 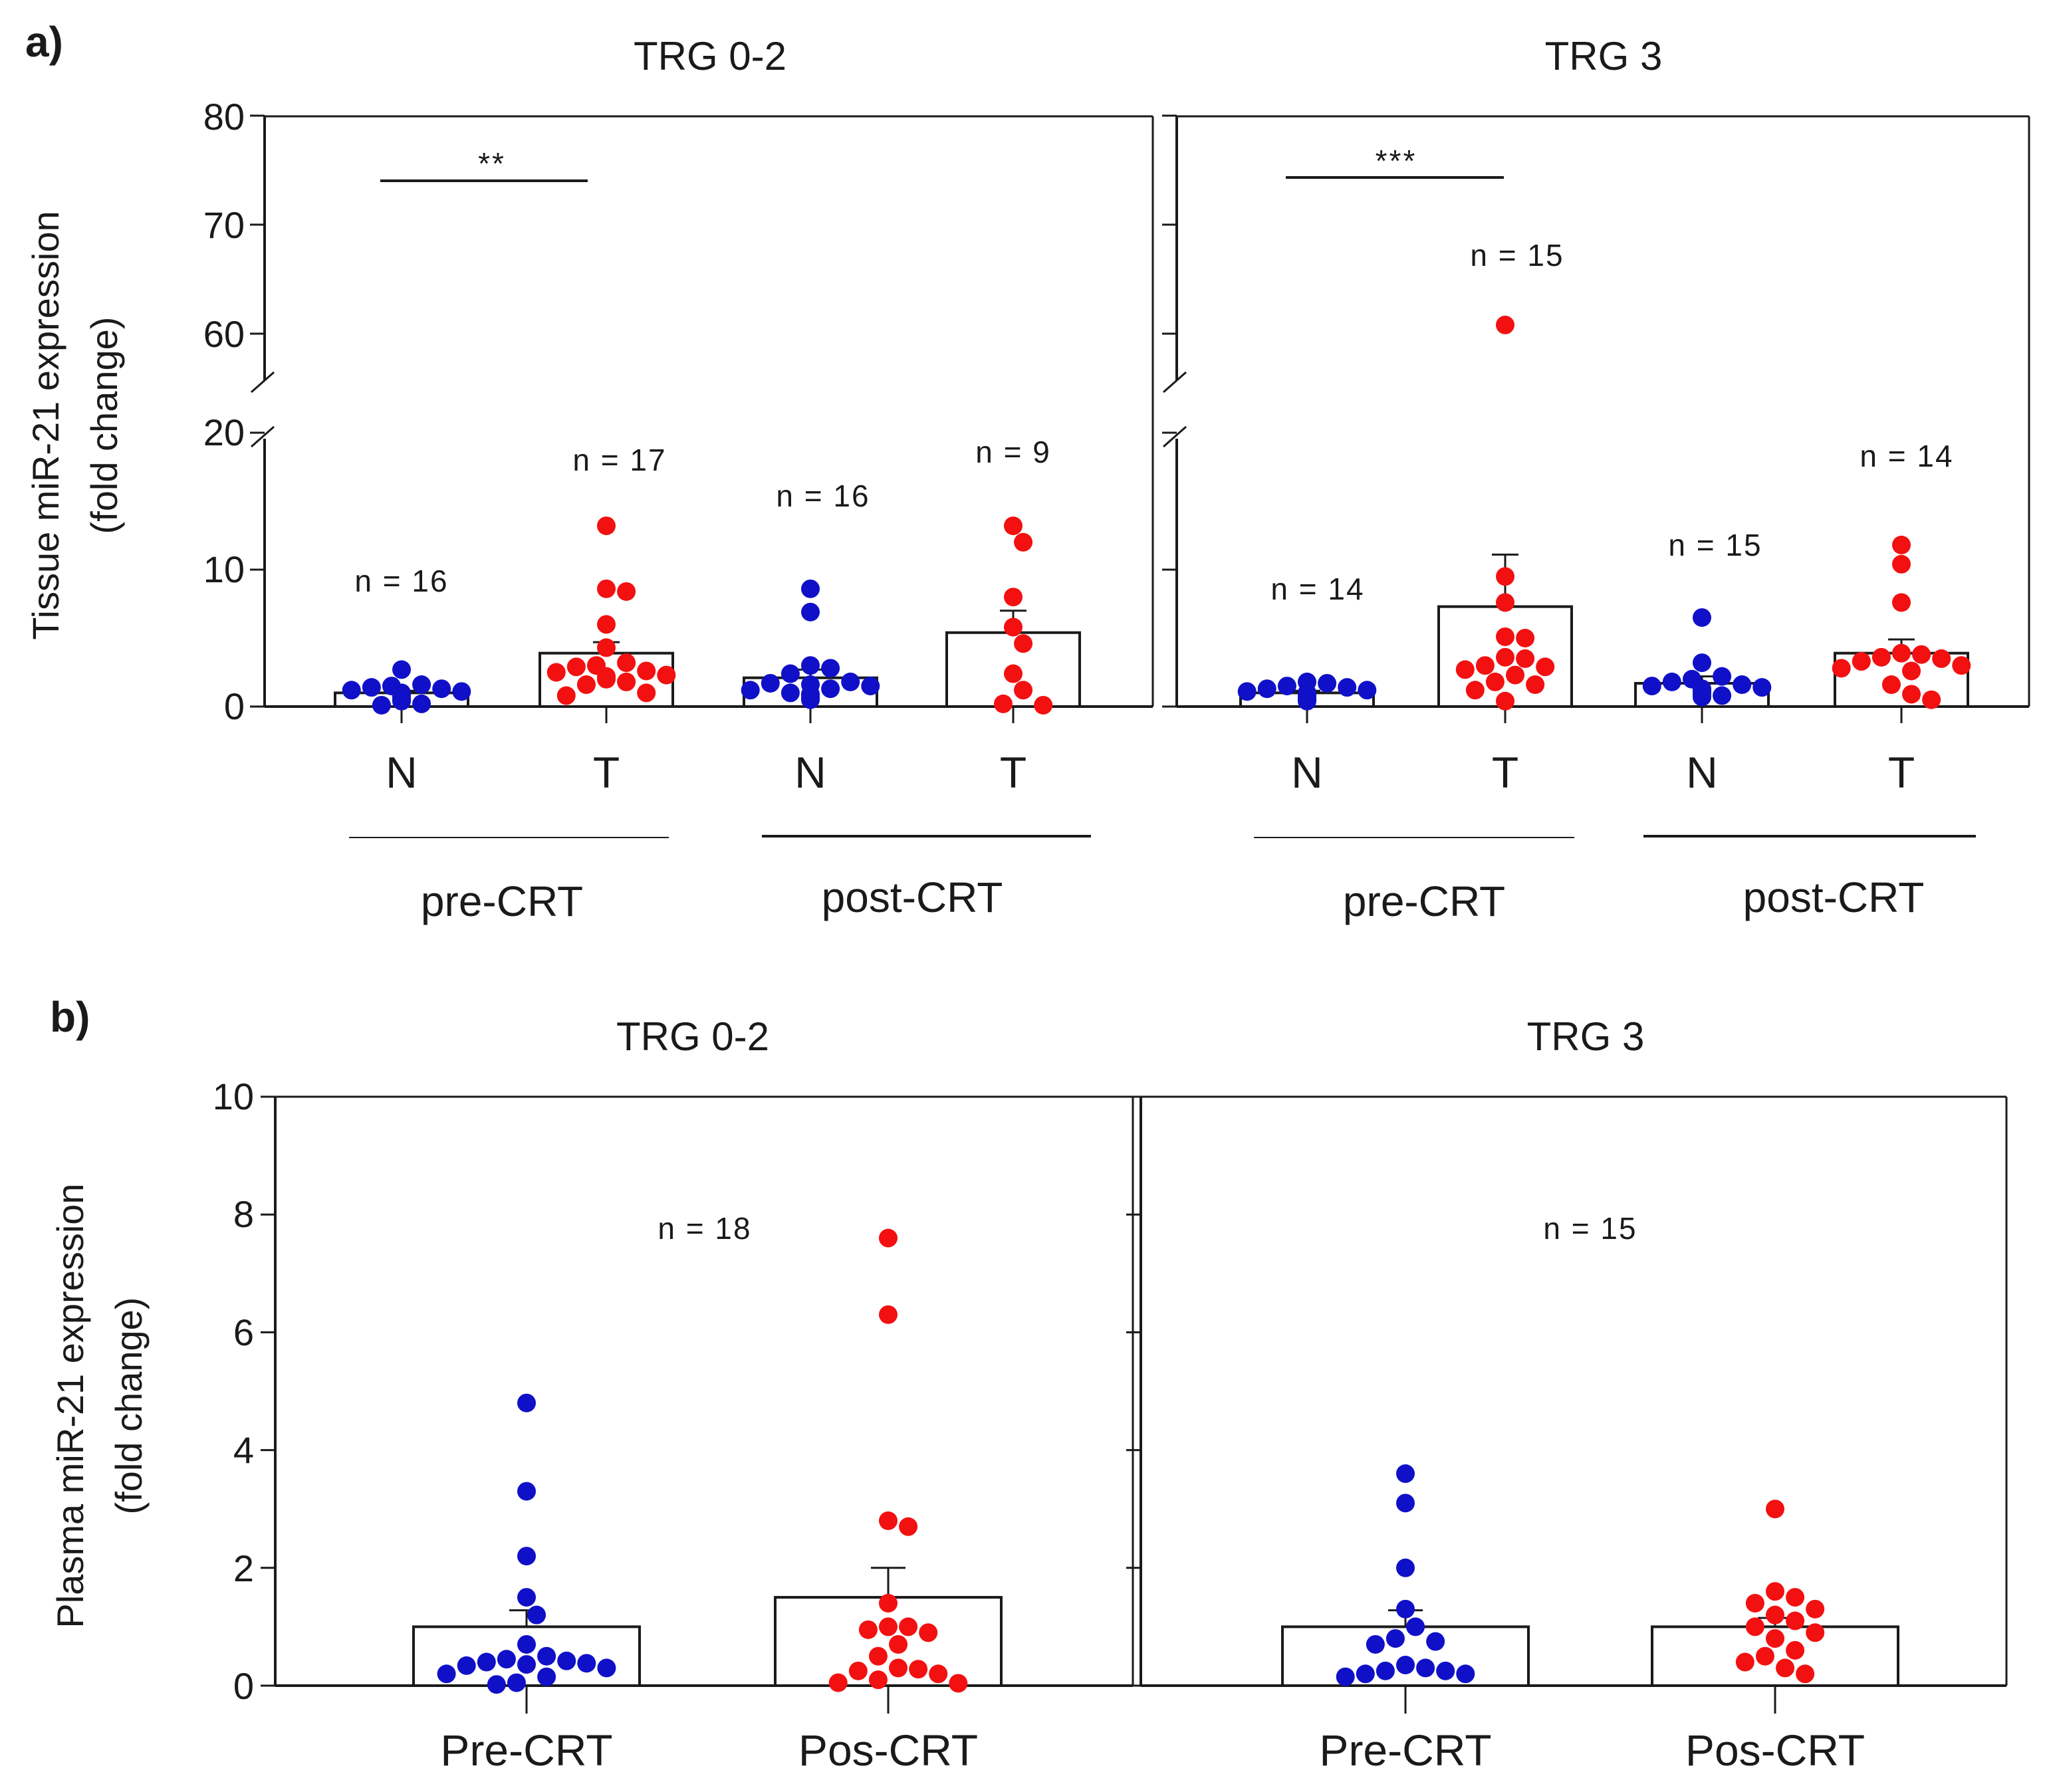 What do you see at coordinates (233, 1391) in the screenshot?
I see `panel-b-y-ticklabels: 0 2 4 6 8 10` at bounding box center [233, 1391].